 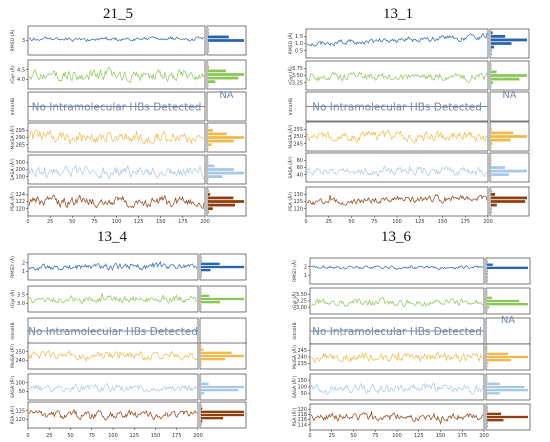 What do you see at coordinates (118, 14) in the screenshot?
I see `panel-title-21_5: 21_5` at bounding box center [118, 14].